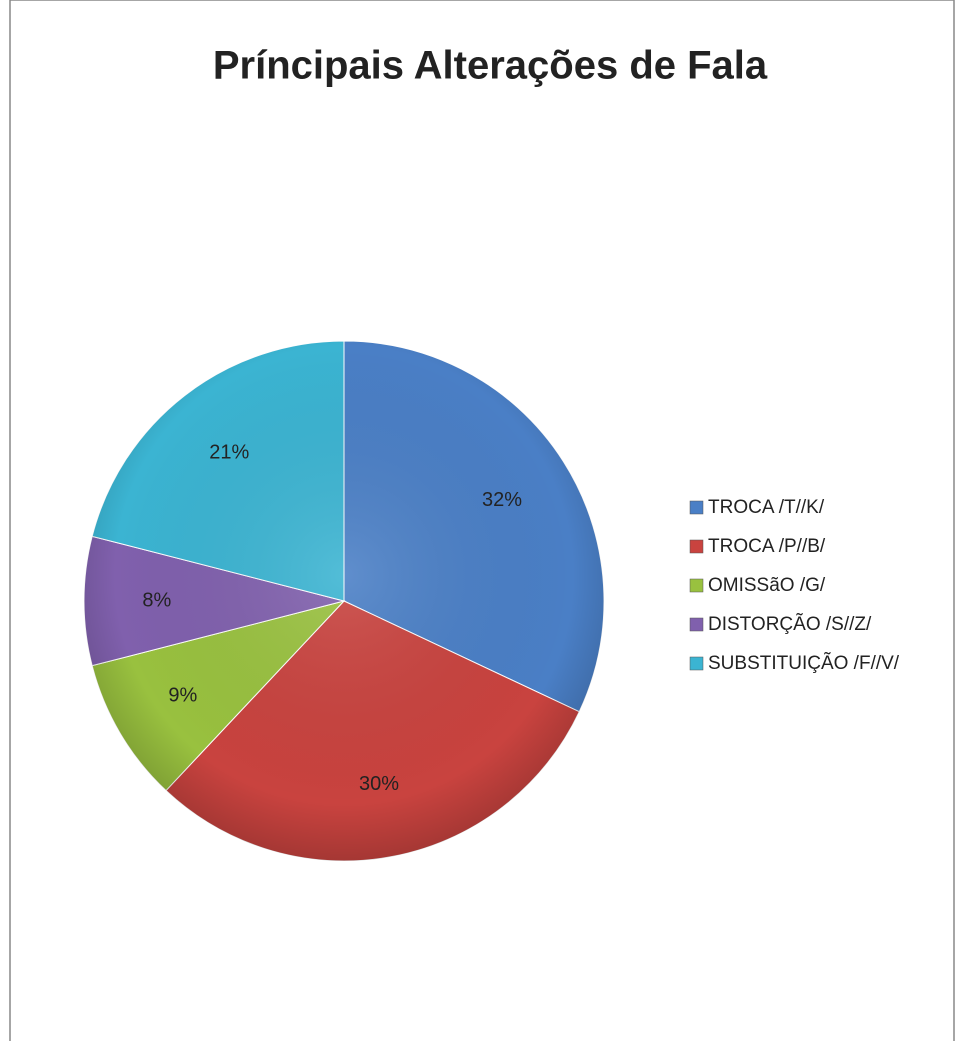  I want to click on chart-title: Príncipais Alterações de Fala, so click(490, 66).